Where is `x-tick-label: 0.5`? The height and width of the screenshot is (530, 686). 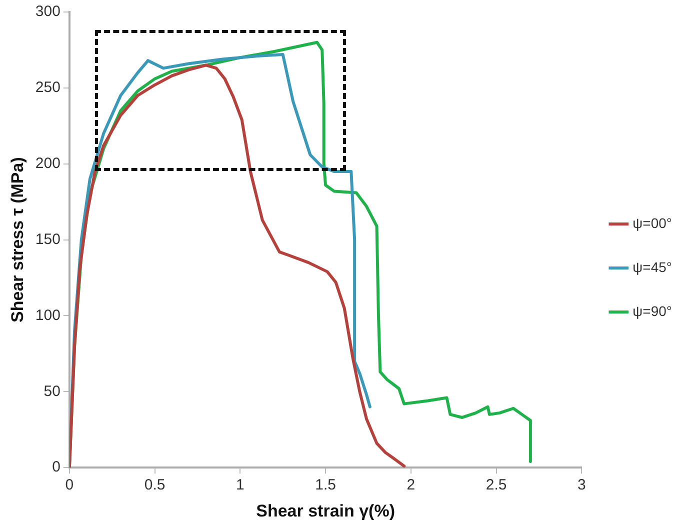
x-tick-label: 0.5 is located at coordinates (155, 485).